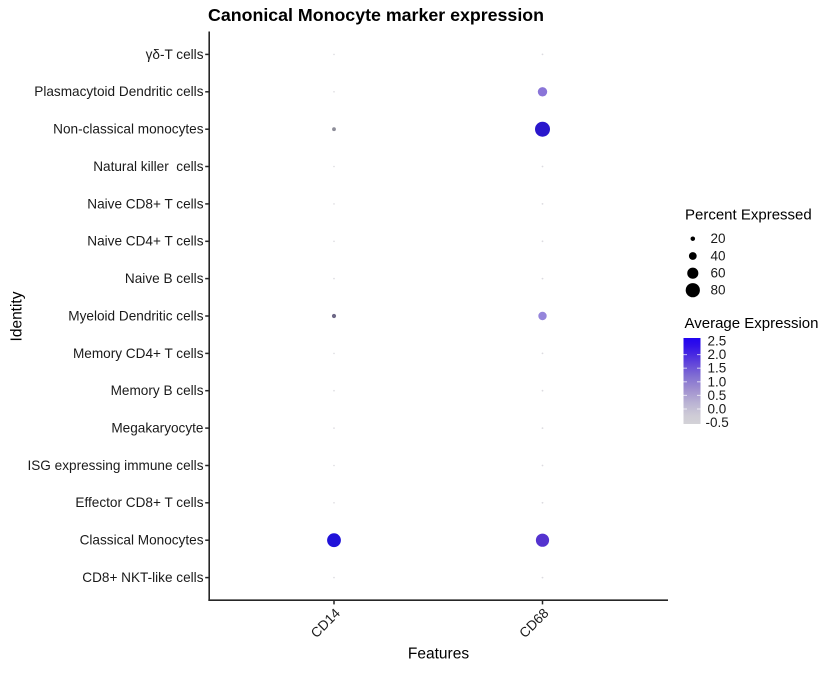  I want to click on svg-text: Features, so click(438, 654).